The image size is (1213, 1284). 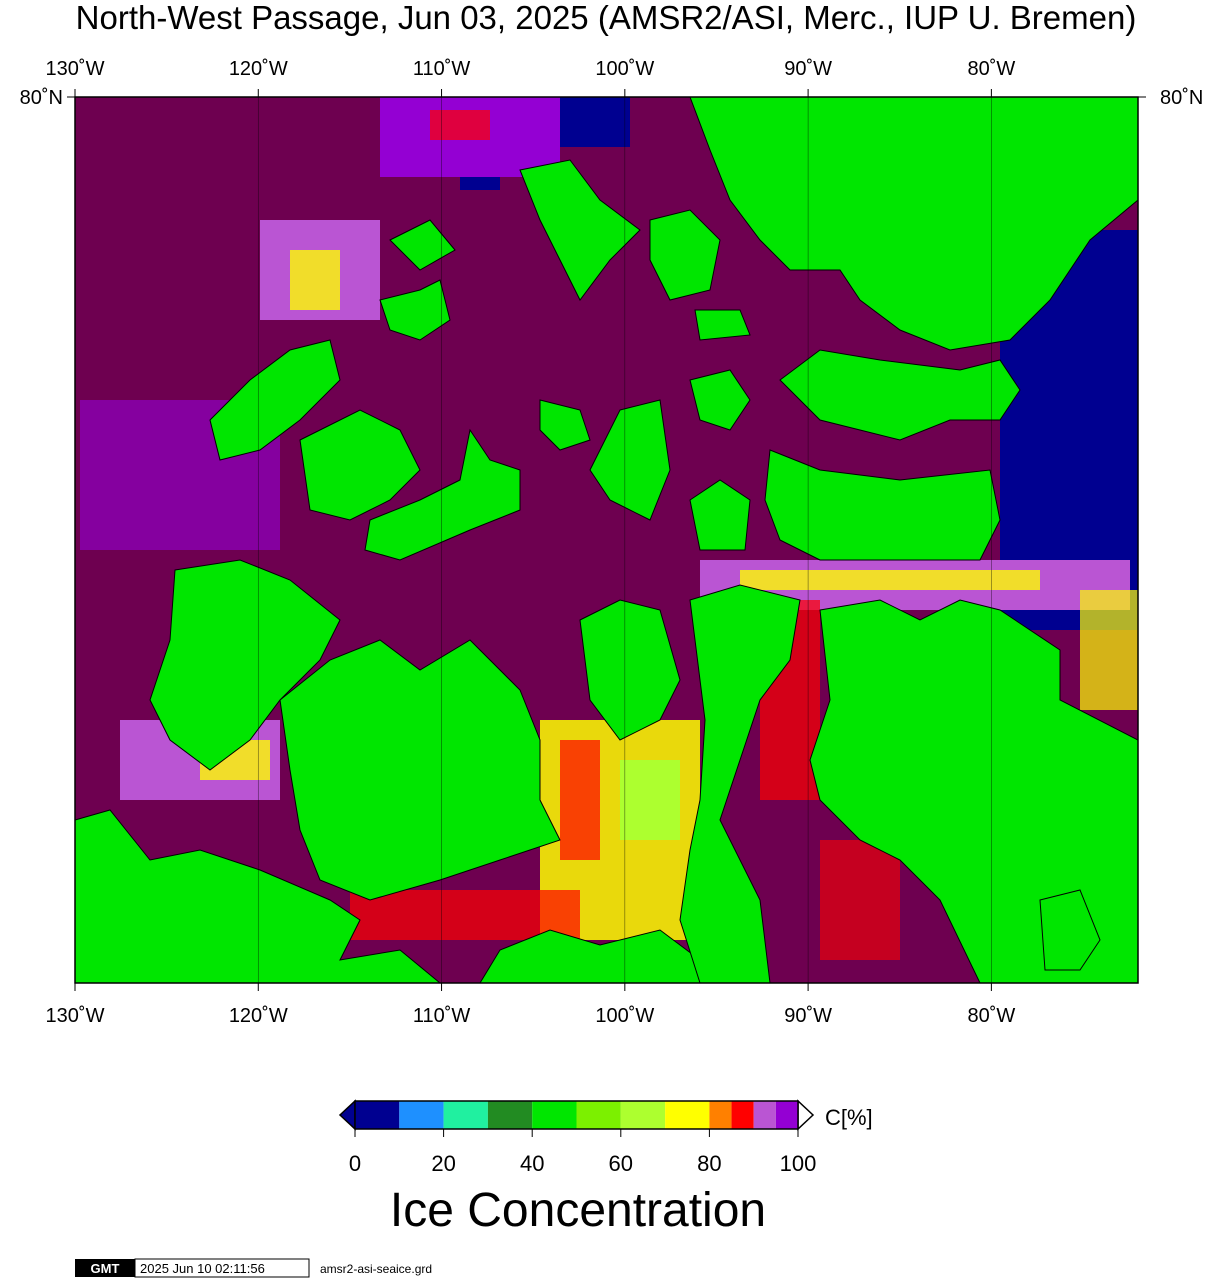 What do you see at coordinates (442, 1016) in the screenshot?
I see `lon-label-bottom: 110˚W` at bounding box center [442, 1016].